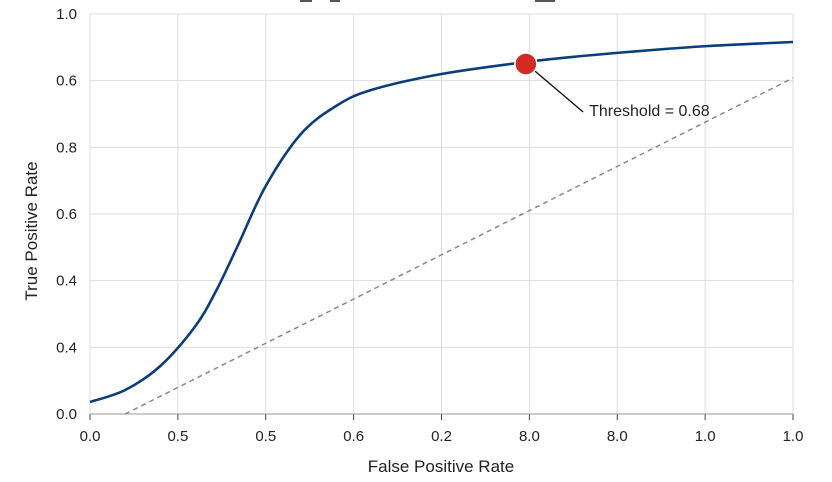 The height and width of the screenshot is (482, 832). What do you see at coordinates (31, 230) in the screenshot?
I see `y-axis-title: True Positive Rate` at bounding box center [31, 230].